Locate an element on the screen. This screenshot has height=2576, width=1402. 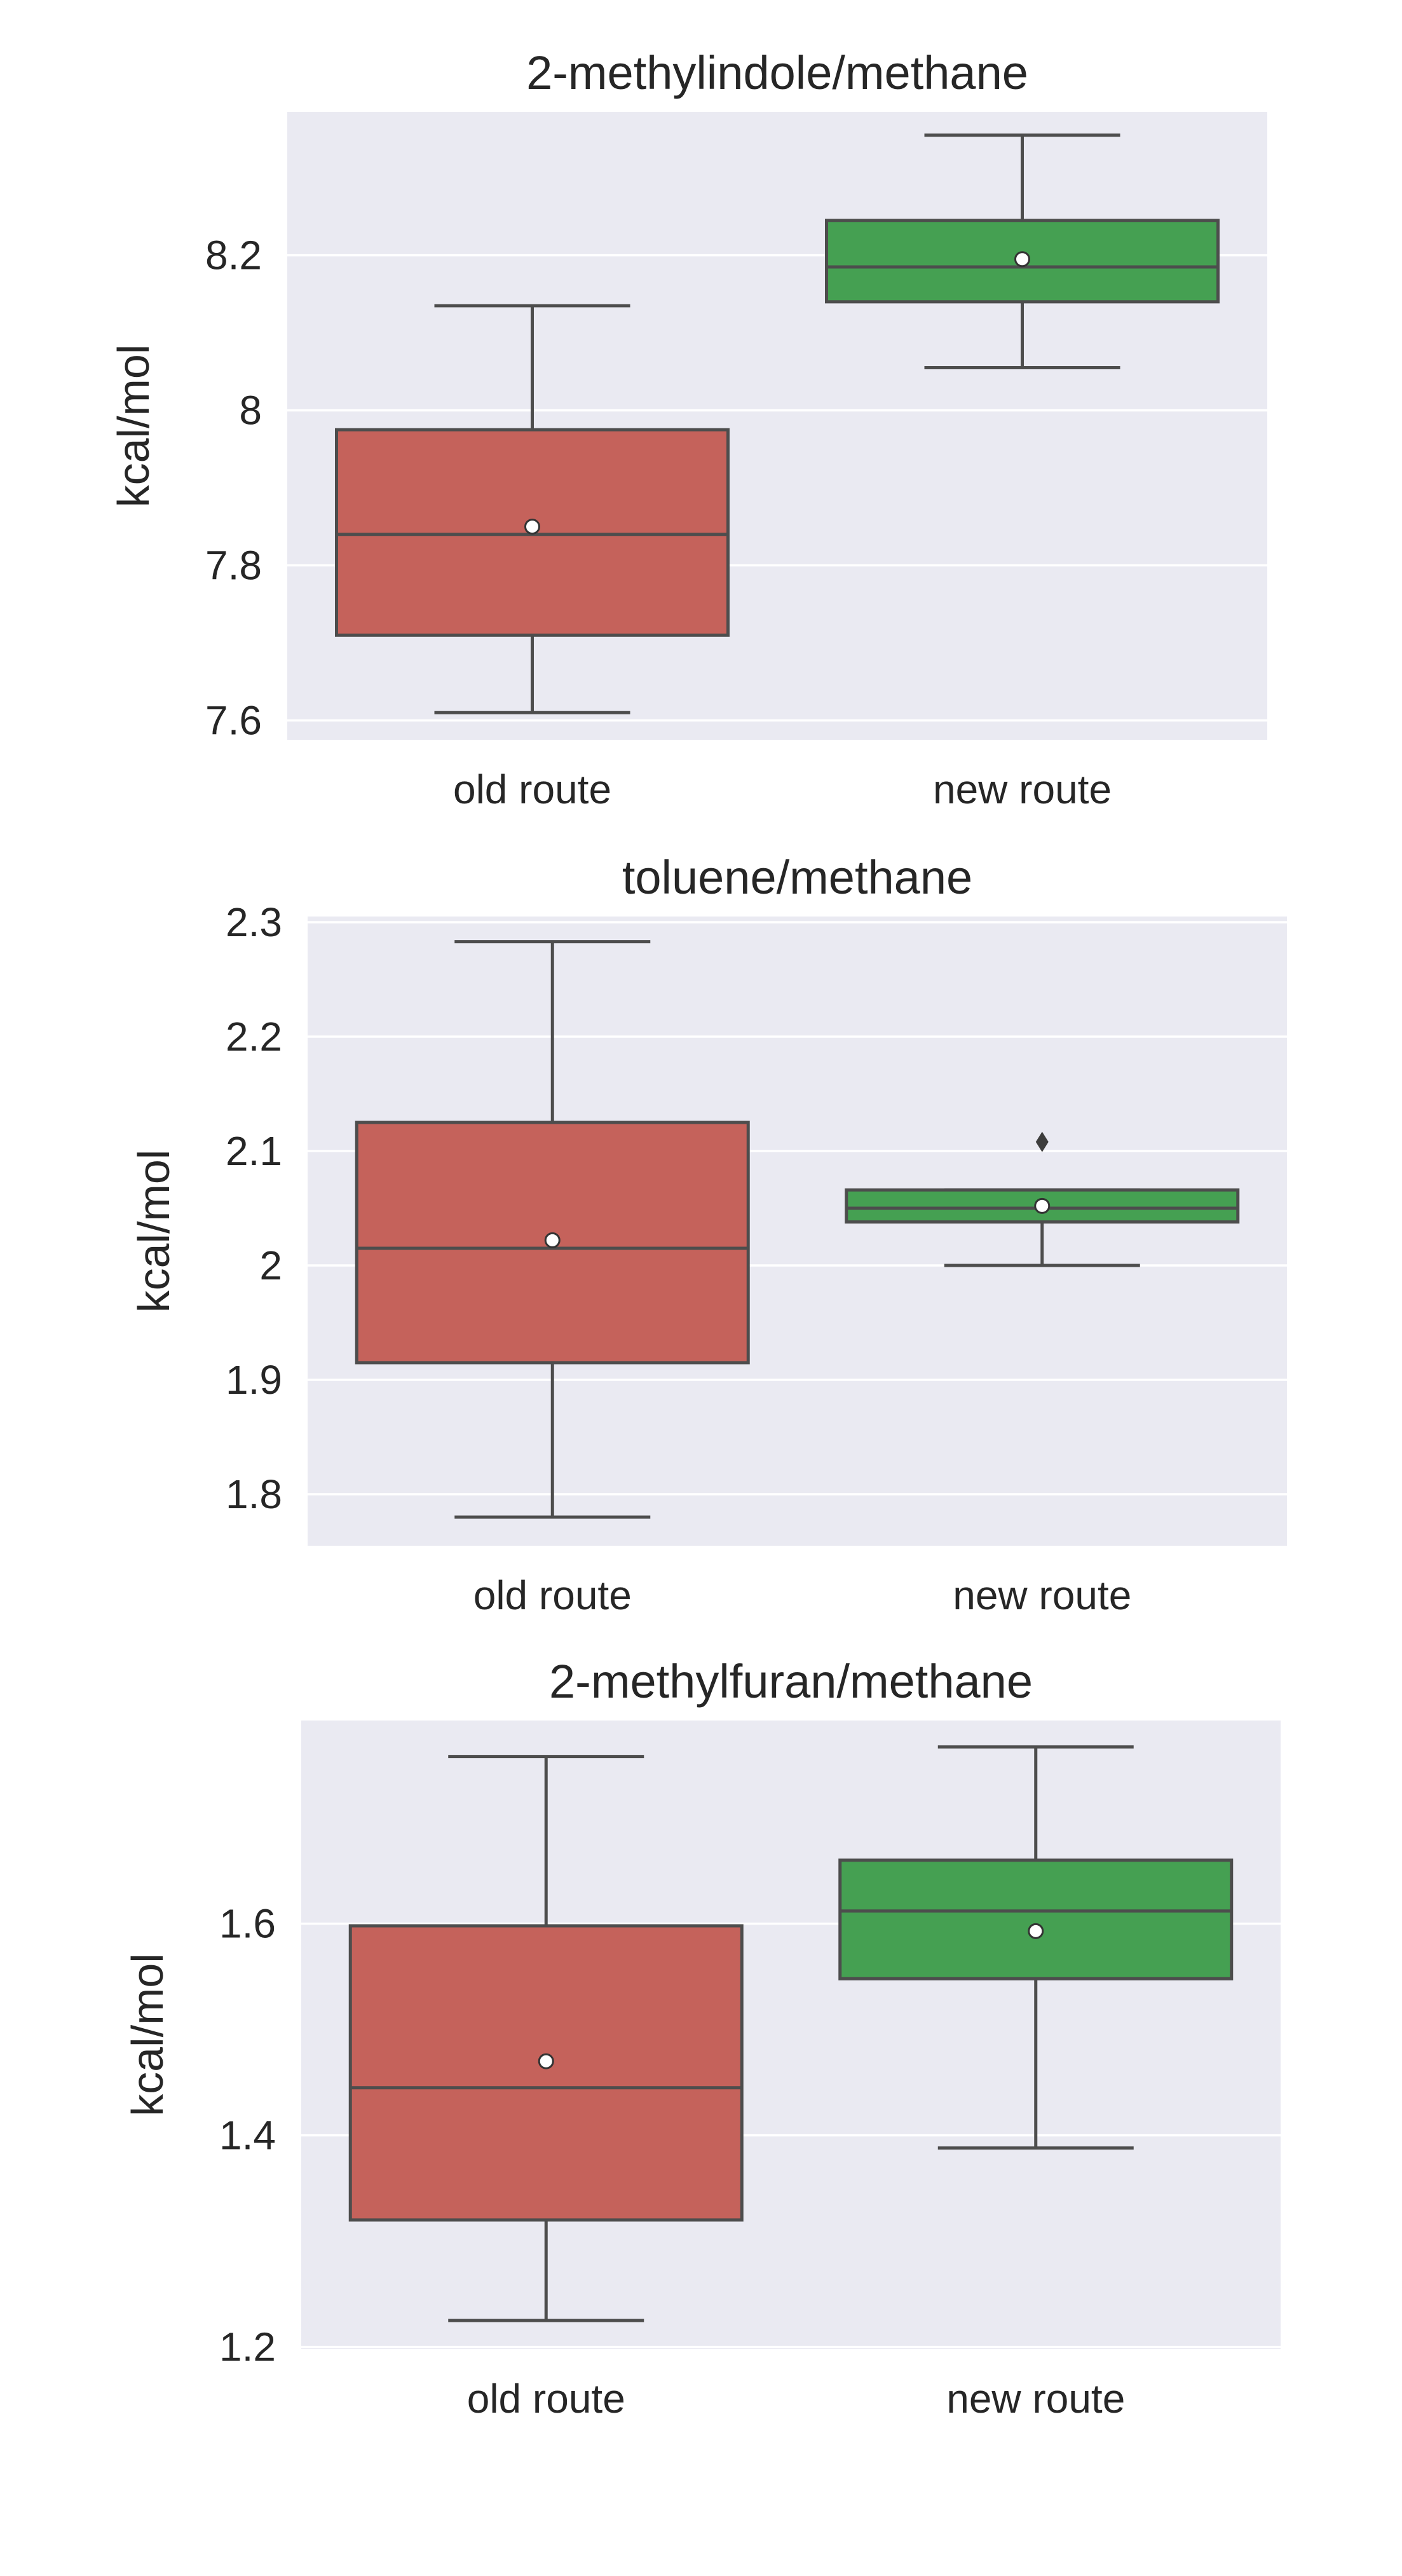
y-tick-label: 1.2 is located at coordinates (247, 2347).